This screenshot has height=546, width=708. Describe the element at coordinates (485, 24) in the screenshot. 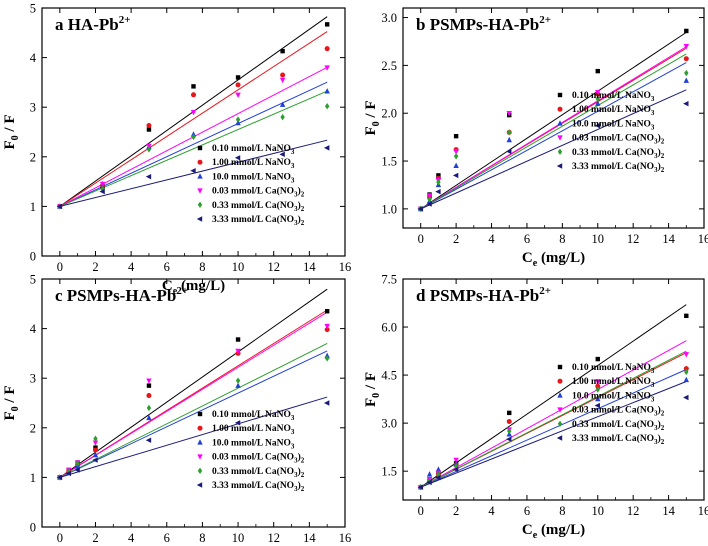

I see `panel-b-title-text: PSMPs-HA-Pb` at that location.